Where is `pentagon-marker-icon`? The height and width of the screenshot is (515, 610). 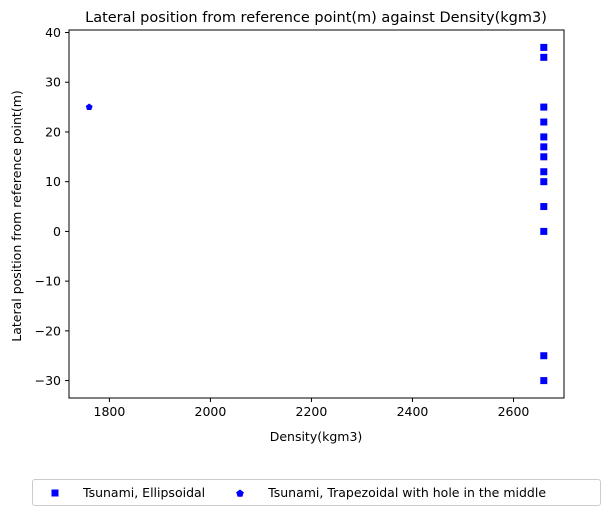 pentagon-marker-icon is located at coordinates (240, 493).